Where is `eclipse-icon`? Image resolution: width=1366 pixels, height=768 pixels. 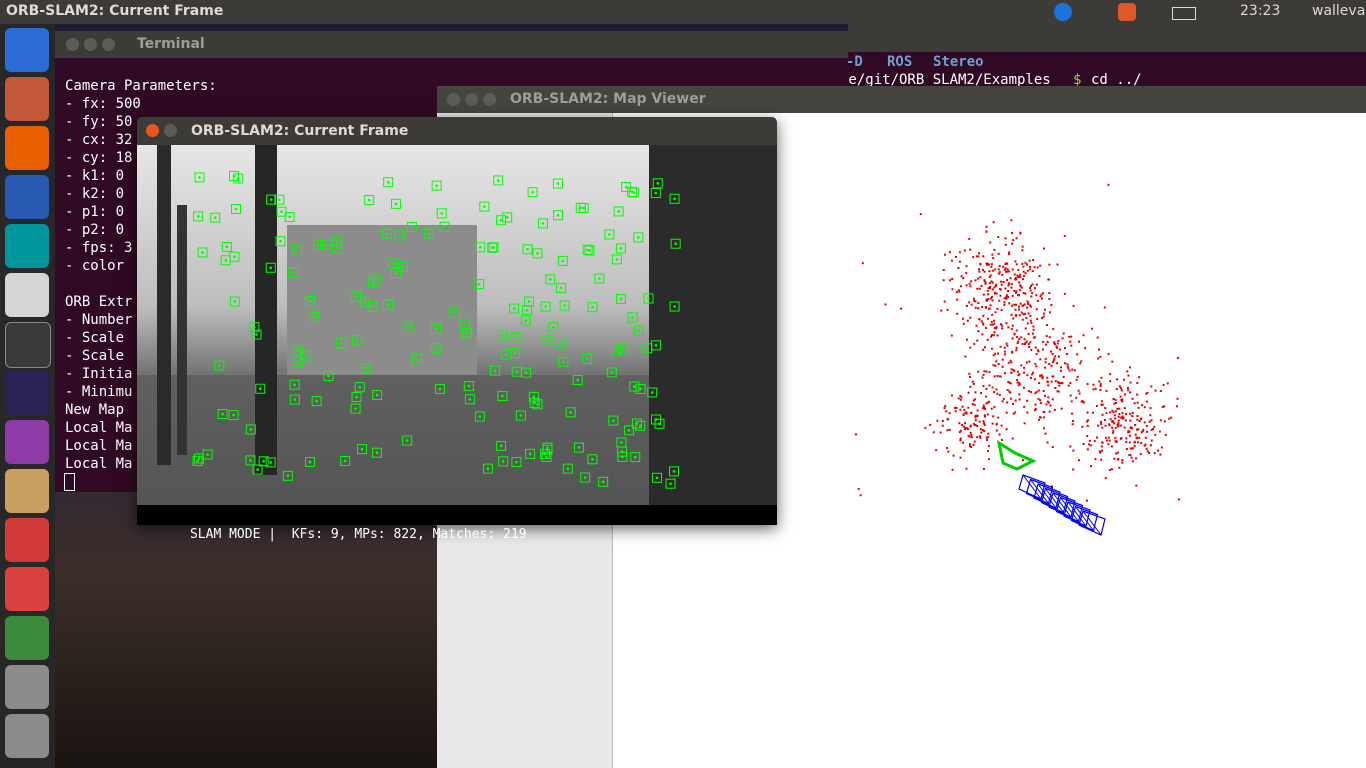 eclipse-icon is located at coordinates (27, 393).